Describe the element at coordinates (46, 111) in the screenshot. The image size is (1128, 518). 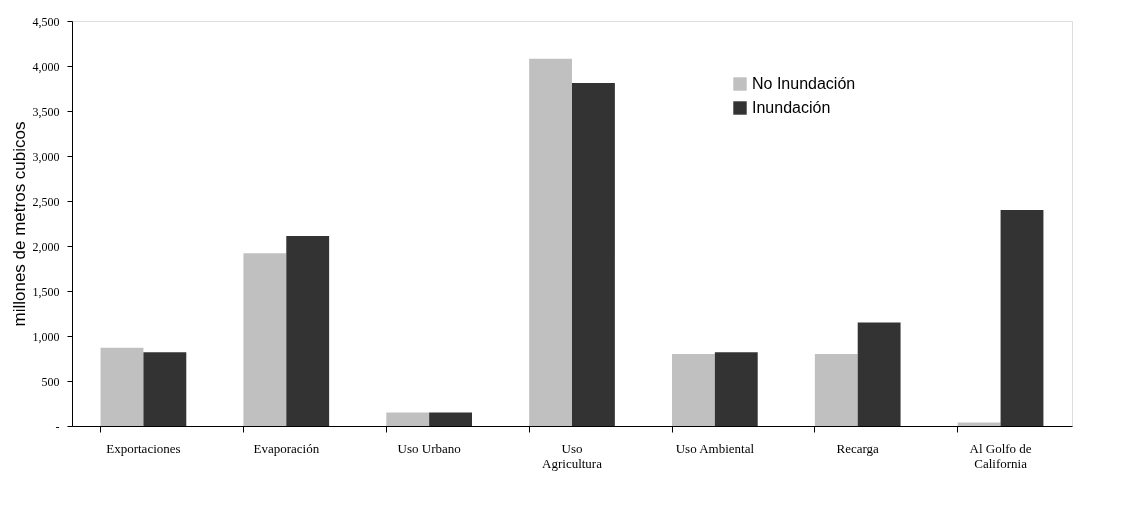
I see `y-tick-label: 3,500` at that location.